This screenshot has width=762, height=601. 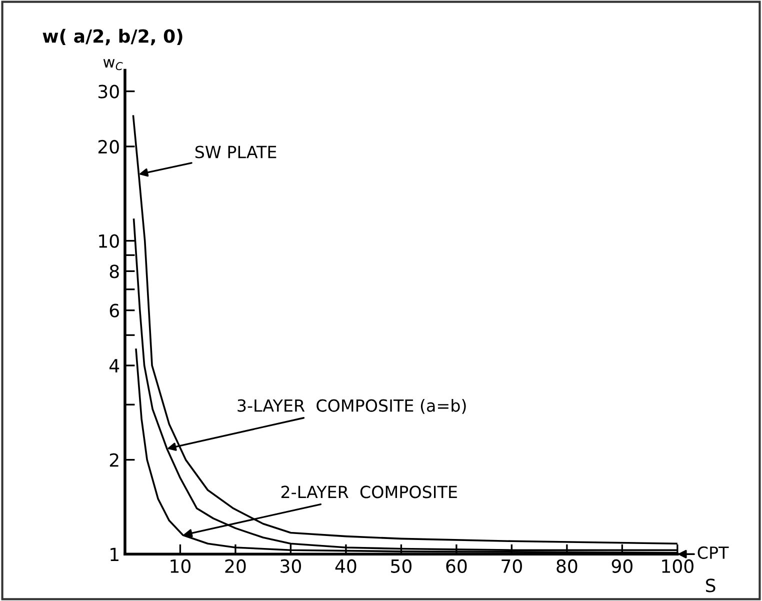 I want to click on y-tick-label: 30, so click(x=108, y=91).